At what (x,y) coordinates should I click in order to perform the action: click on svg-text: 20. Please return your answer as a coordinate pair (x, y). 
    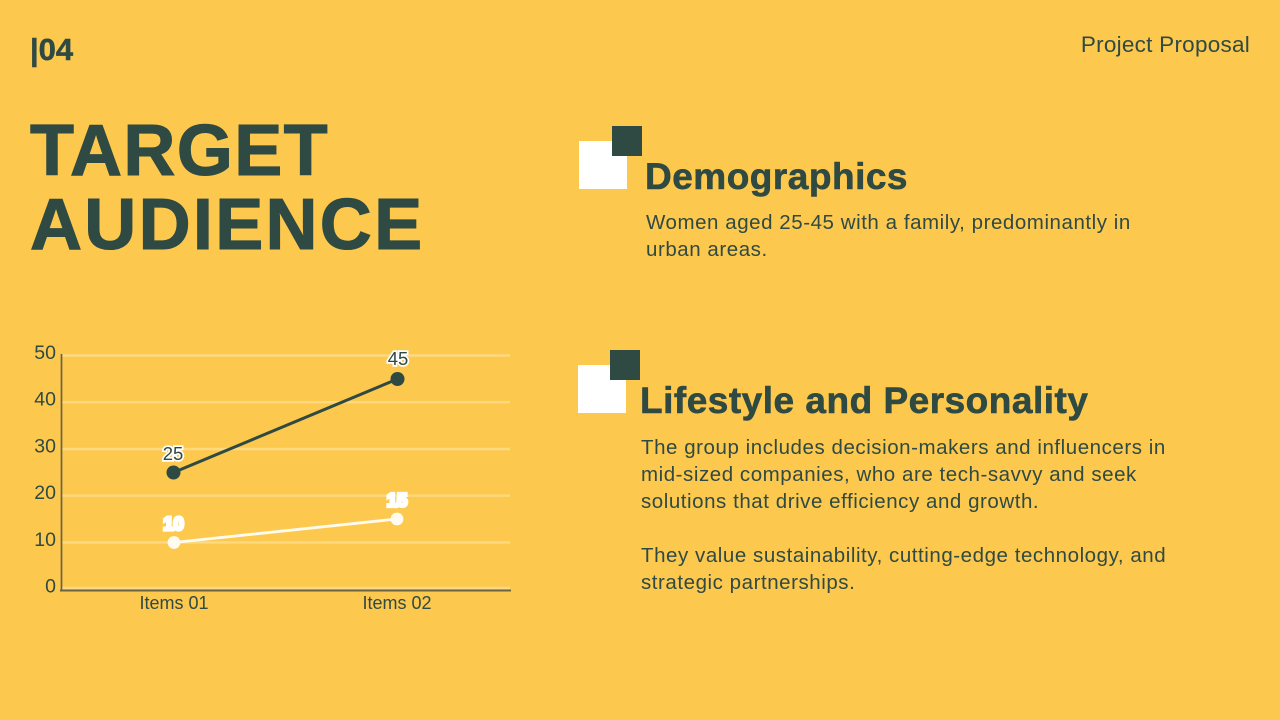
    Looking at the image, I should click on (45, 493).